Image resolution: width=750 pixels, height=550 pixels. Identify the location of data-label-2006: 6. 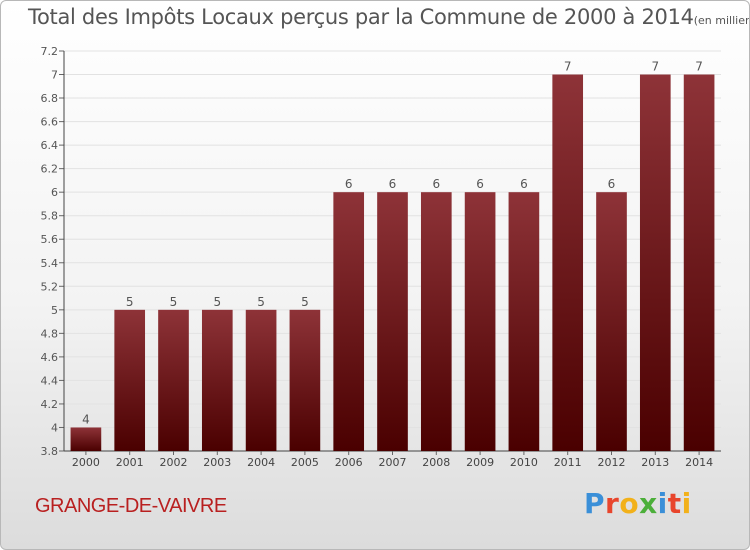
(349, 184).